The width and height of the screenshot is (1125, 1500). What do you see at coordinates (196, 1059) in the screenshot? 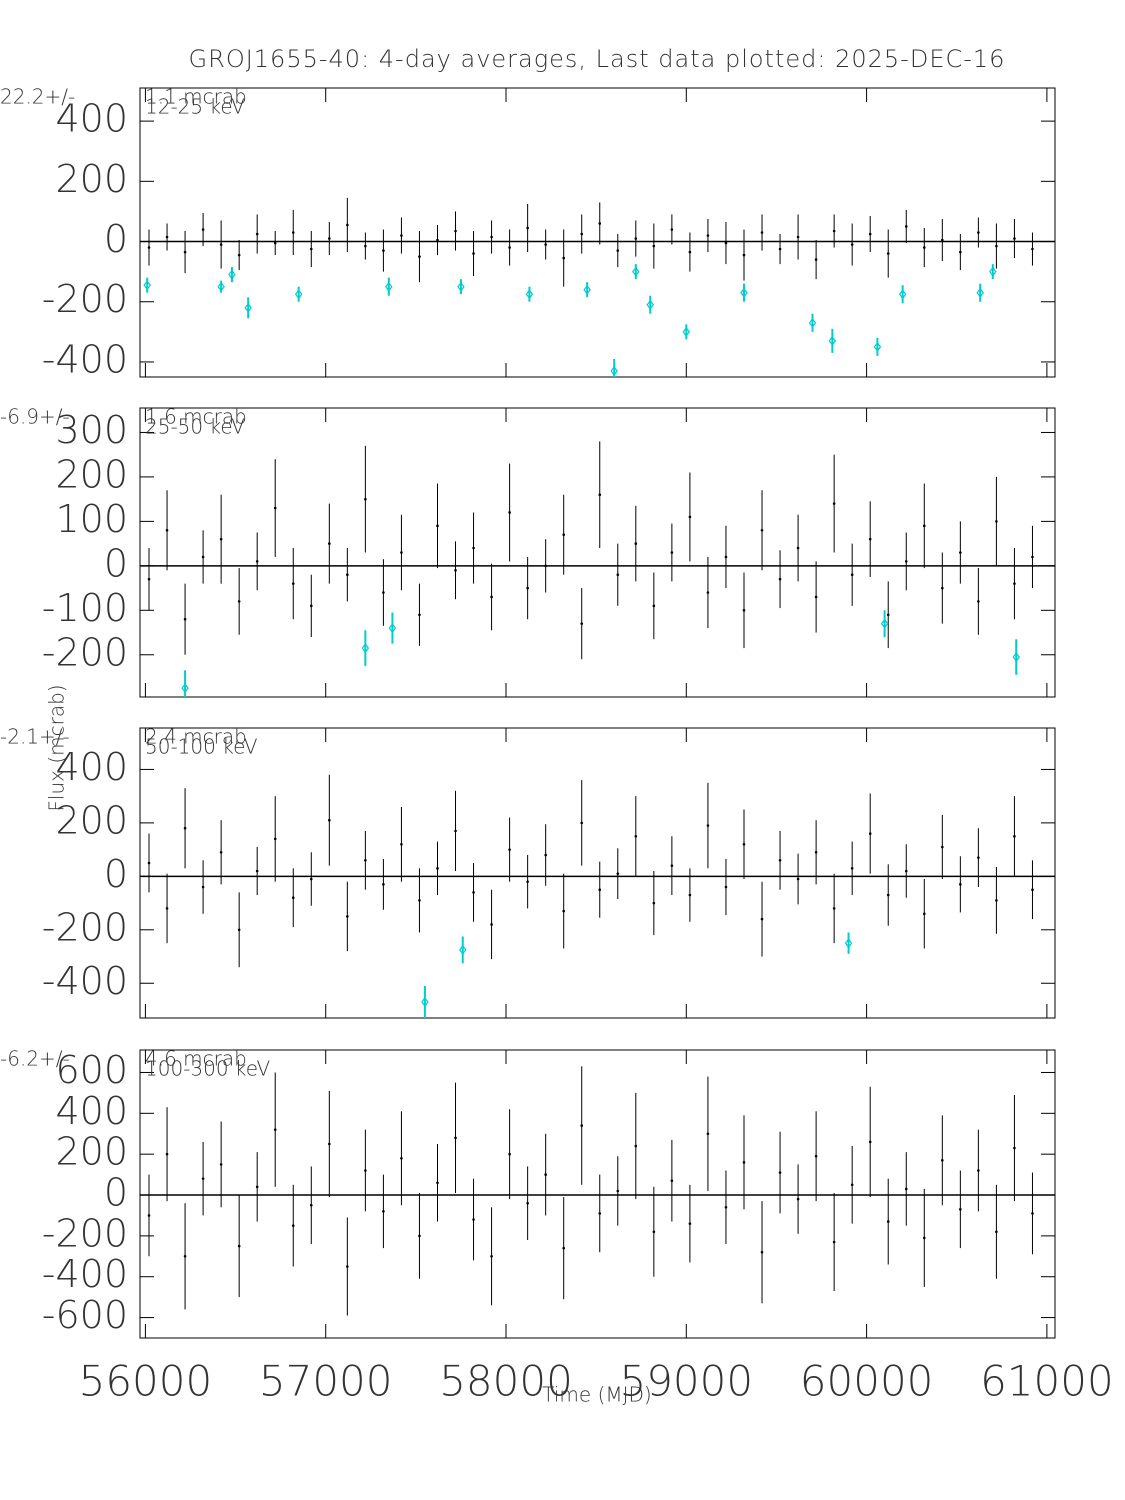
I see `error-label: 4.6 mcrab` at bounding box center [196, 1059].